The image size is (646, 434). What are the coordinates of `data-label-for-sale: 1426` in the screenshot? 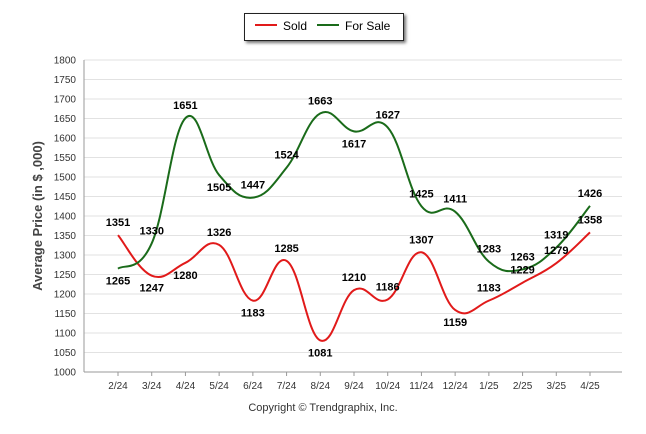 It's located at (590, 194).